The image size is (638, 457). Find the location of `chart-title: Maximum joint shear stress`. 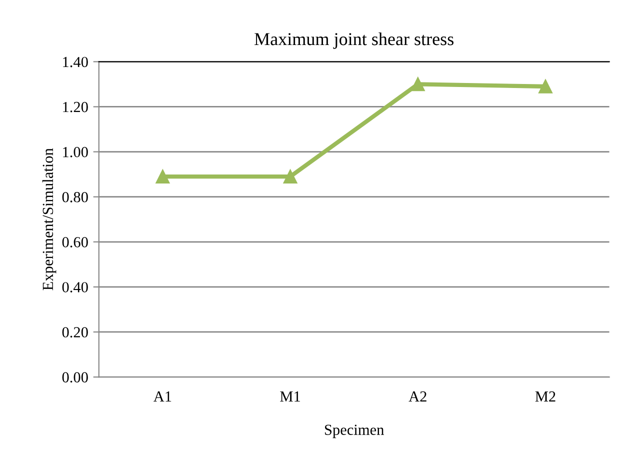

chart-title: Maximum joint shear stress is located at coordinates (354, 40).